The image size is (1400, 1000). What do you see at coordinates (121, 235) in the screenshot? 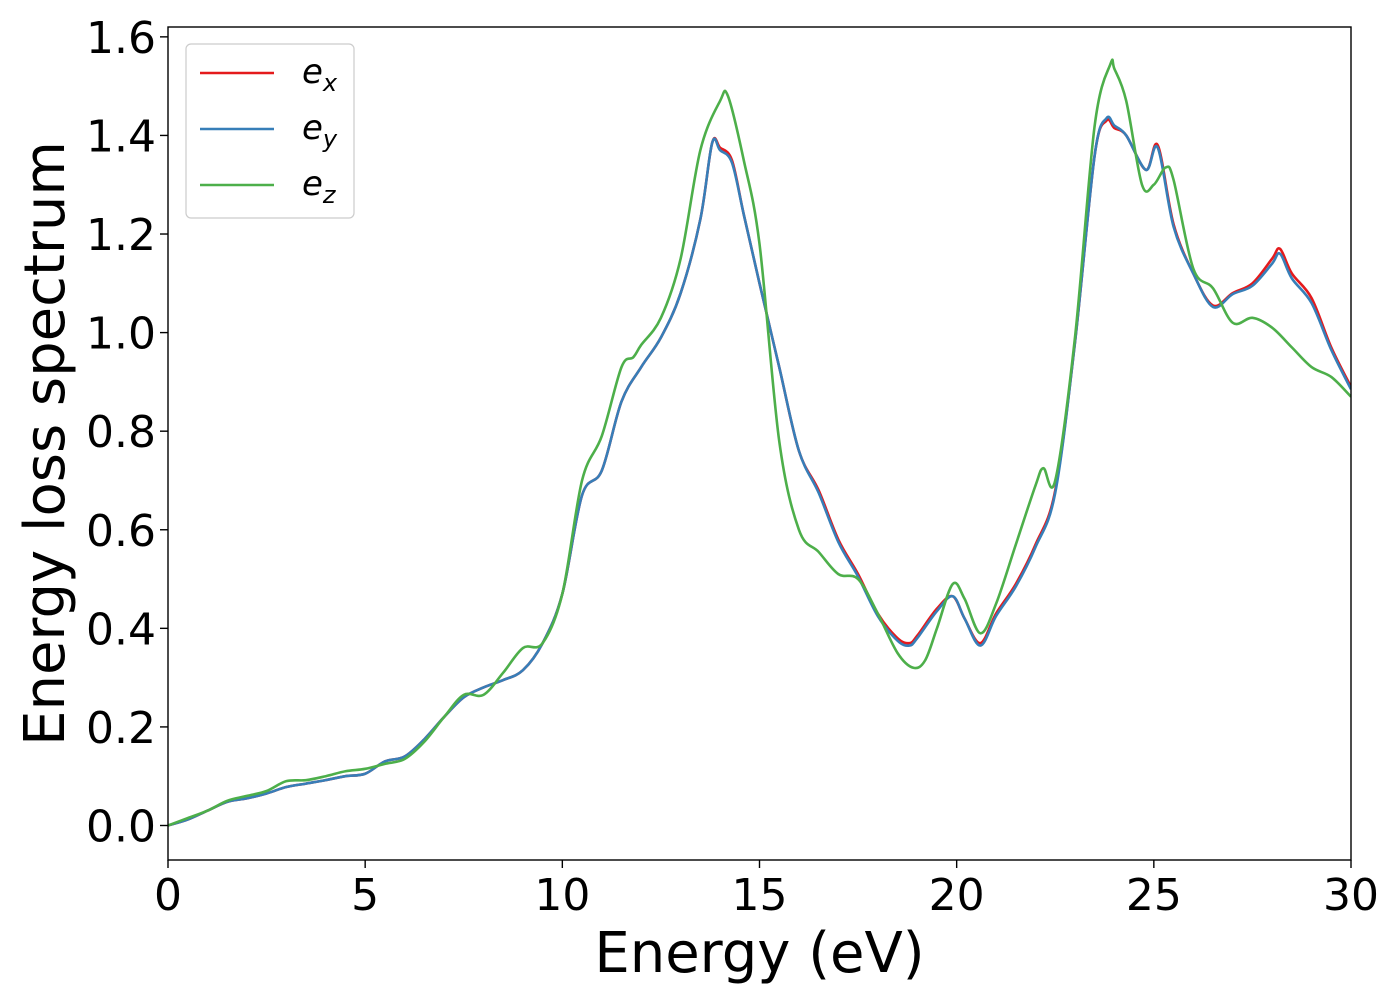
I see `y-tick-label: 1.2` at bounding box center [121, 235].